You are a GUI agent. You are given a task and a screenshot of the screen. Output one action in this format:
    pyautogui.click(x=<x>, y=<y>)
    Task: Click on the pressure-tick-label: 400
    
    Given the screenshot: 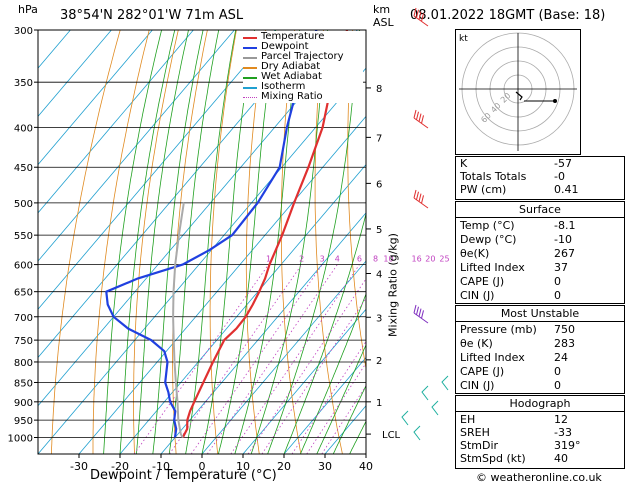 What is the action you would take?
    pyautogui.click(x=23, y=128)
    